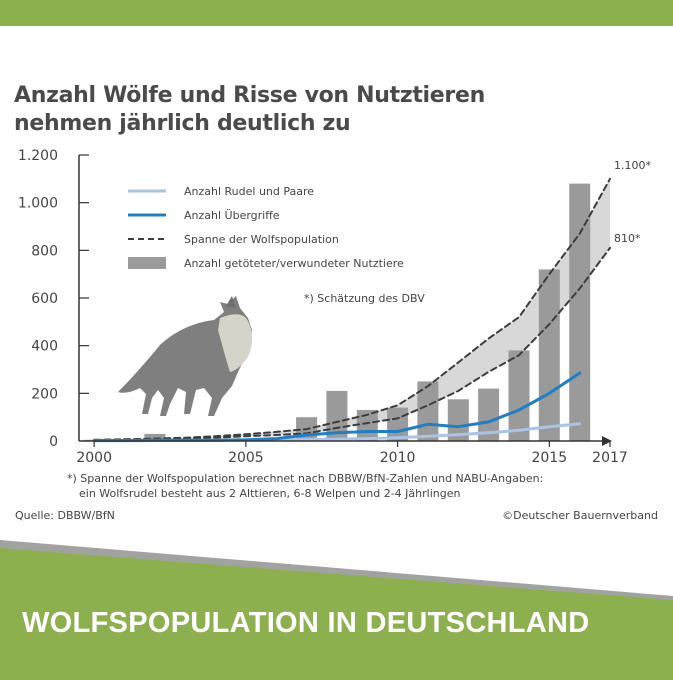 This screenshot has height=680, width=673. Describe the element at coordinates (235, 343) in the screenshot. I see `wolf-mane-icon` at that location.